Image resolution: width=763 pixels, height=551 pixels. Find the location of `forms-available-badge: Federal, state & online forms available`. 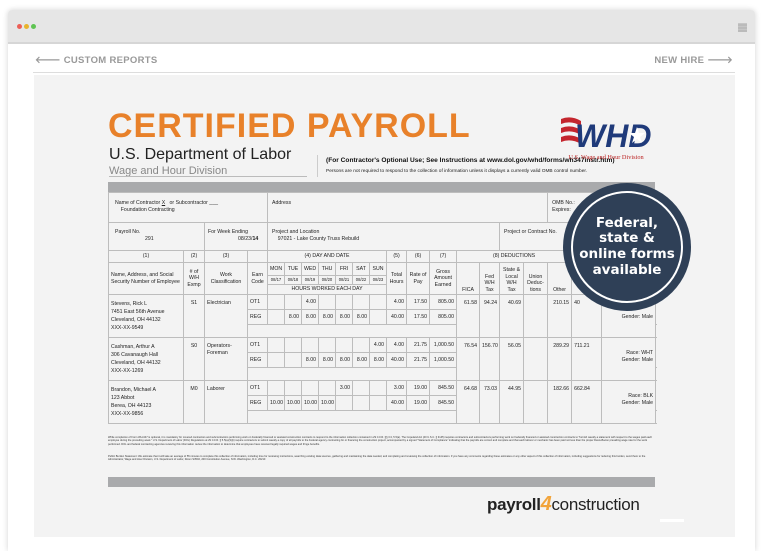

forms-available-badge: Federal, state & online forms available is located at coordinates (627, 247).